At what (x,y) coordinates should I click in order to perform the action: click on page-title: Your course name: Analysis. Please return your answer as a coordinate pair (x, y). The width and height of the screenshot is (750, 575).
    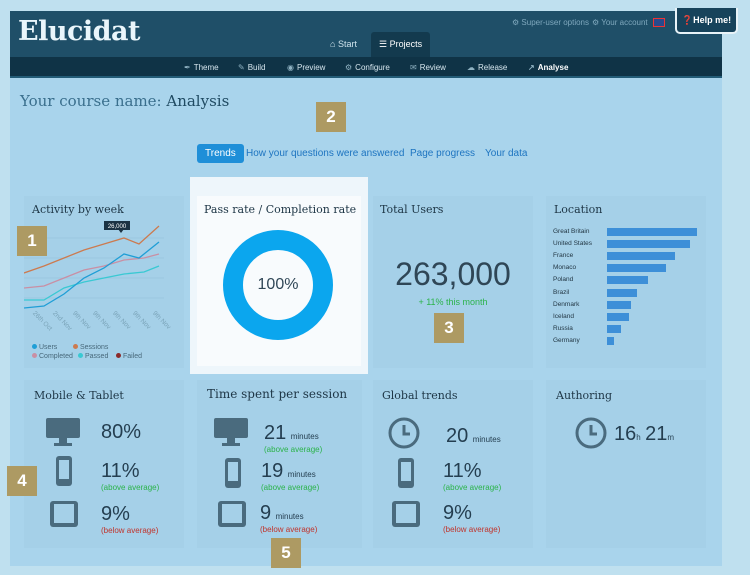
    Looking at the image, I should click on (125, 101).